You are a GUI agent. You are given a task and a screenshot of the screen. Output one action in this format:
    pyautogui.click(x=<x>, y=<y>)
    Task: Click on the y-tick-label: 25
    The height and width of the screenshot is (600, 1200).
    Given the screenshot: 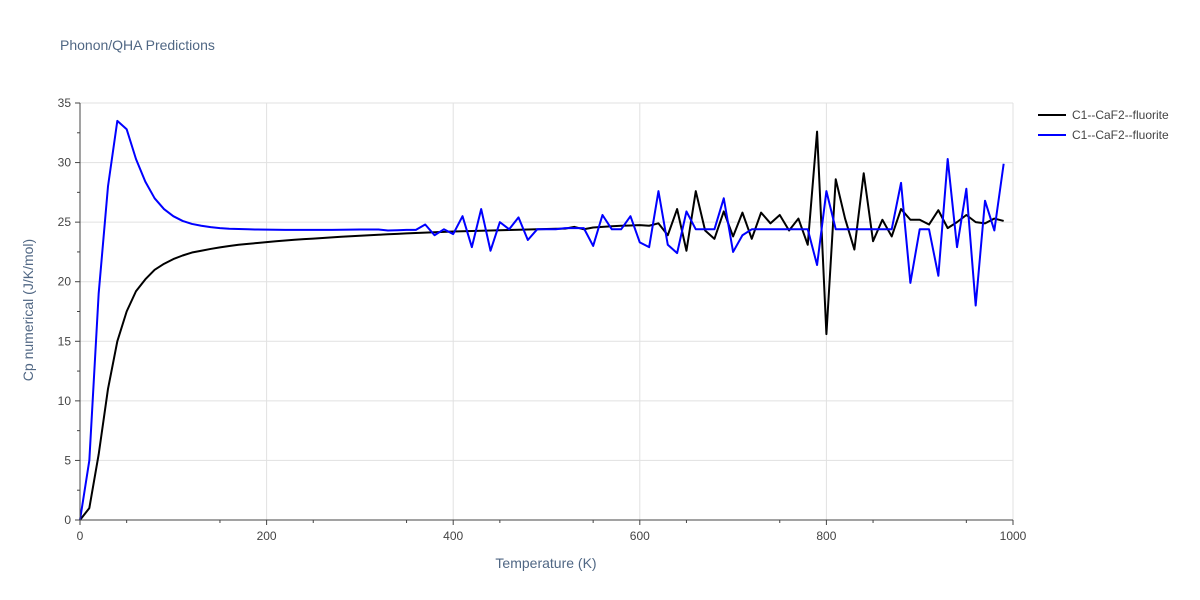 What is the action you would take?
    pyautogui.click(x=65, y=222)
    